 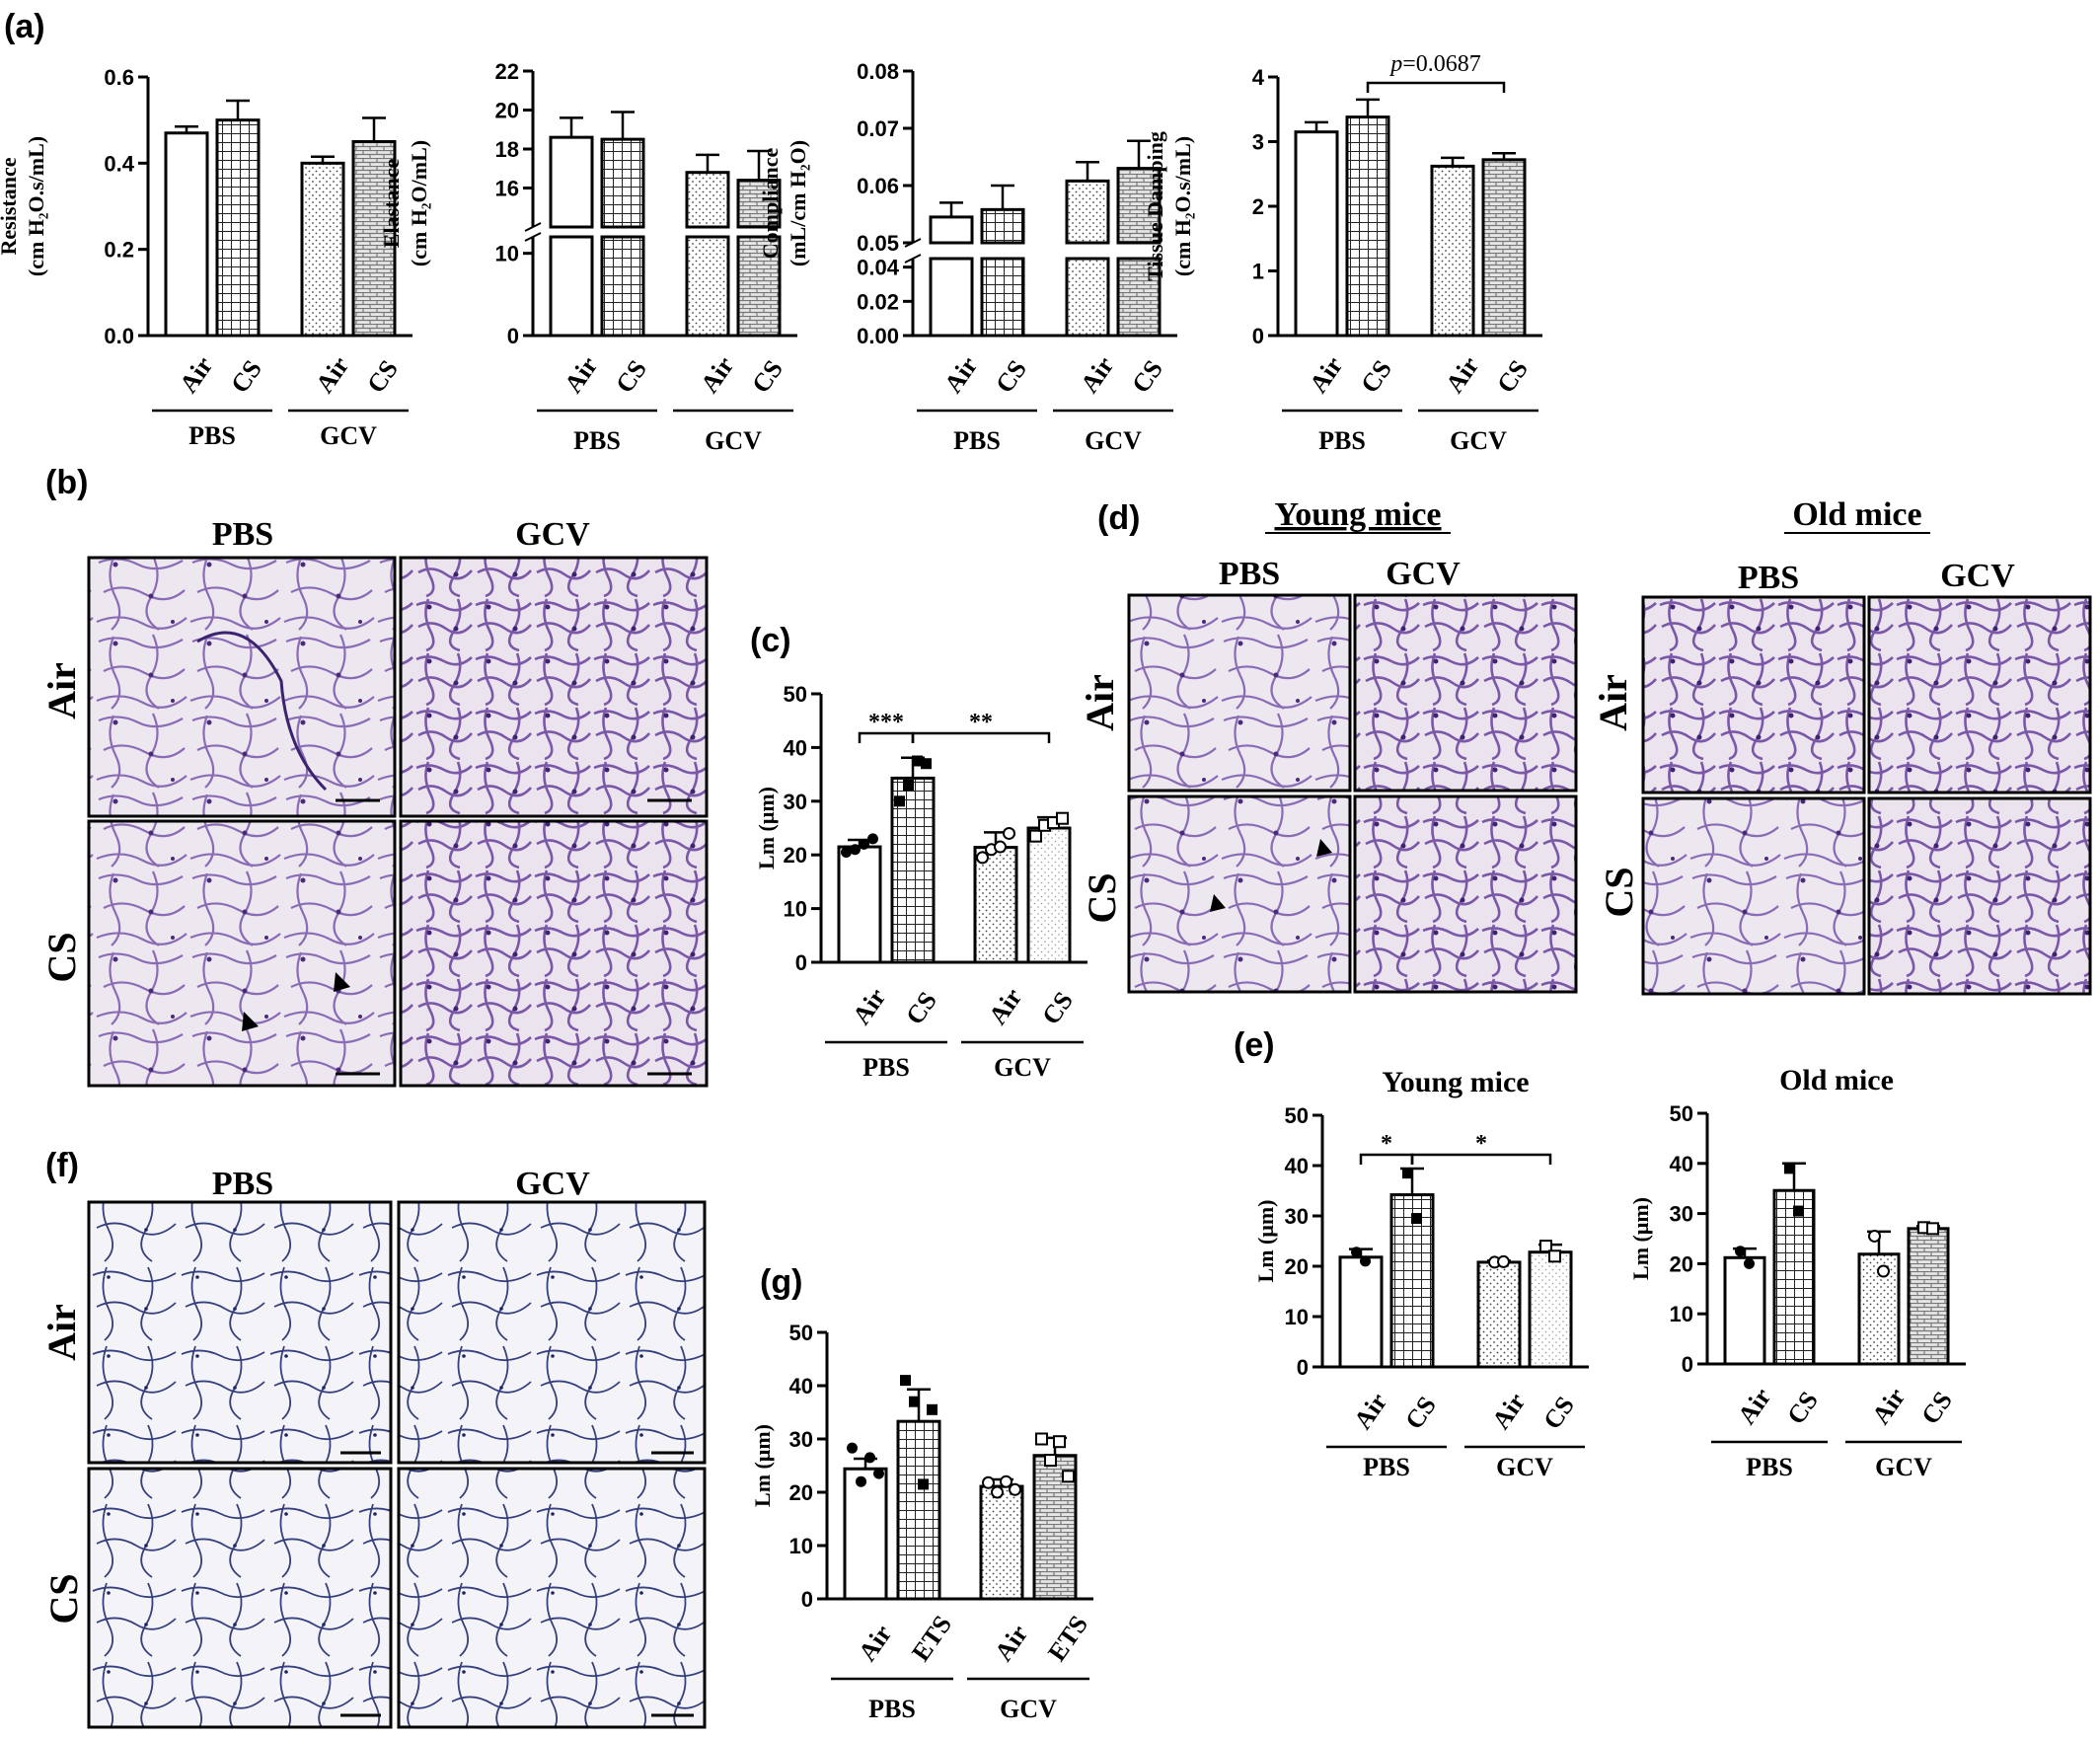 What do you see at coordinates (507, 149) in the screenshot?
I see `y-tick-label: 18` at bounding box center [507, 149].